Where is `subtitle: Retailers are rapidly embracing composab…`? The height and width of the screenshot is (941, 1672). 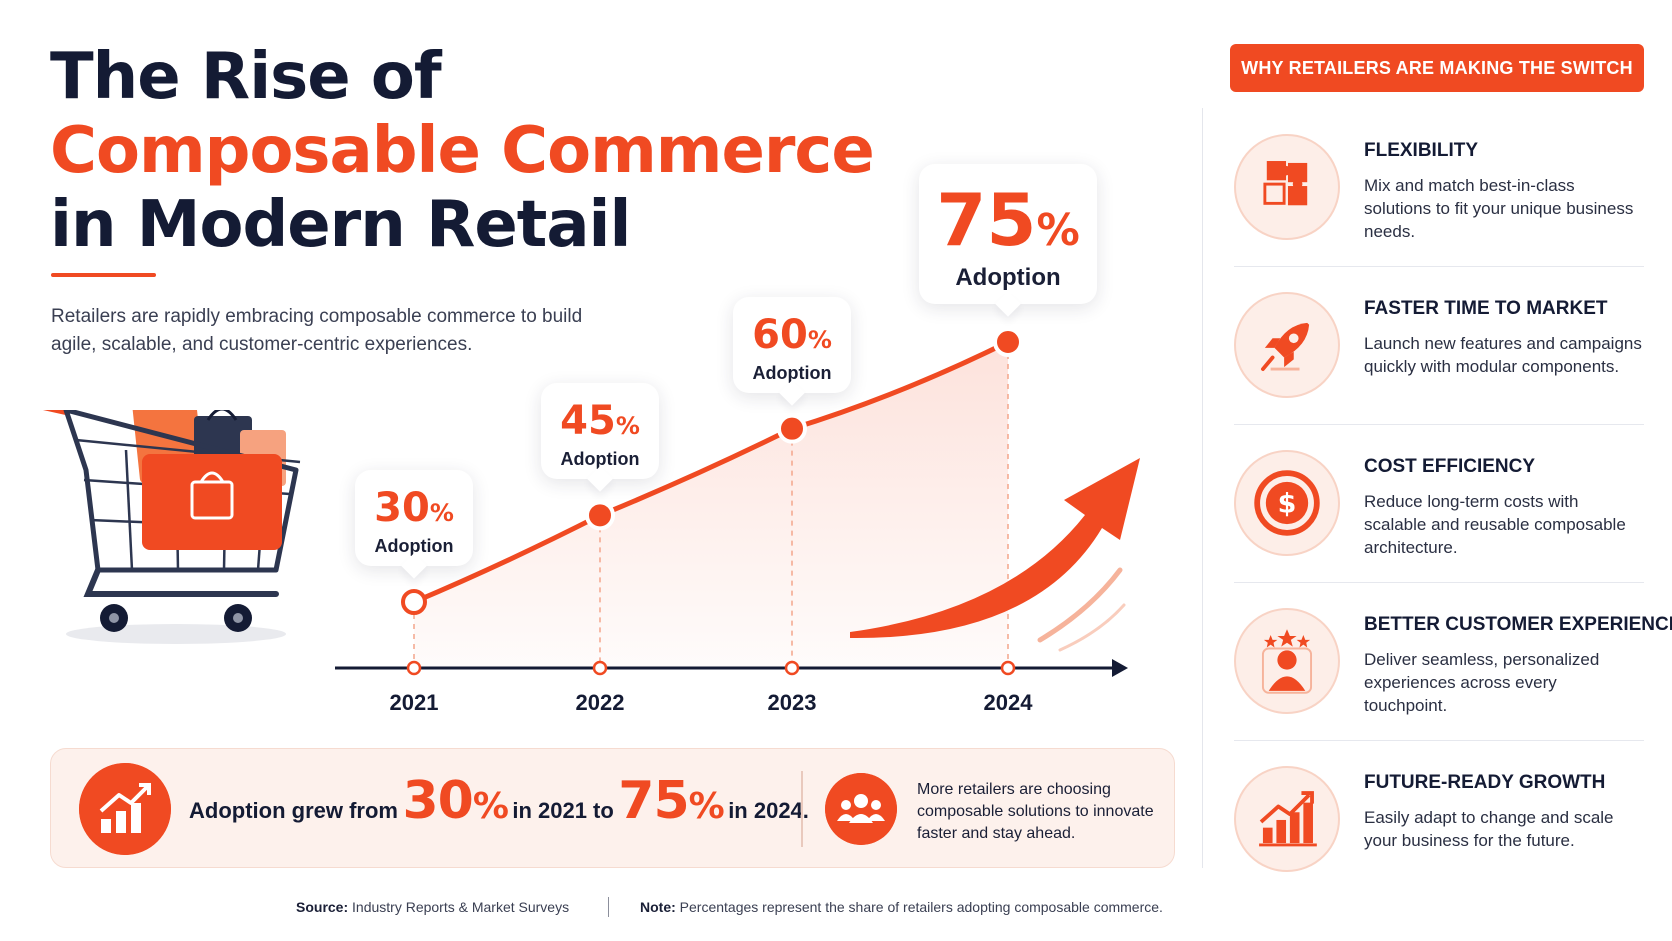 subtitle: Retailers are rapidly embracing composab… is located at coordinates (317, 330).